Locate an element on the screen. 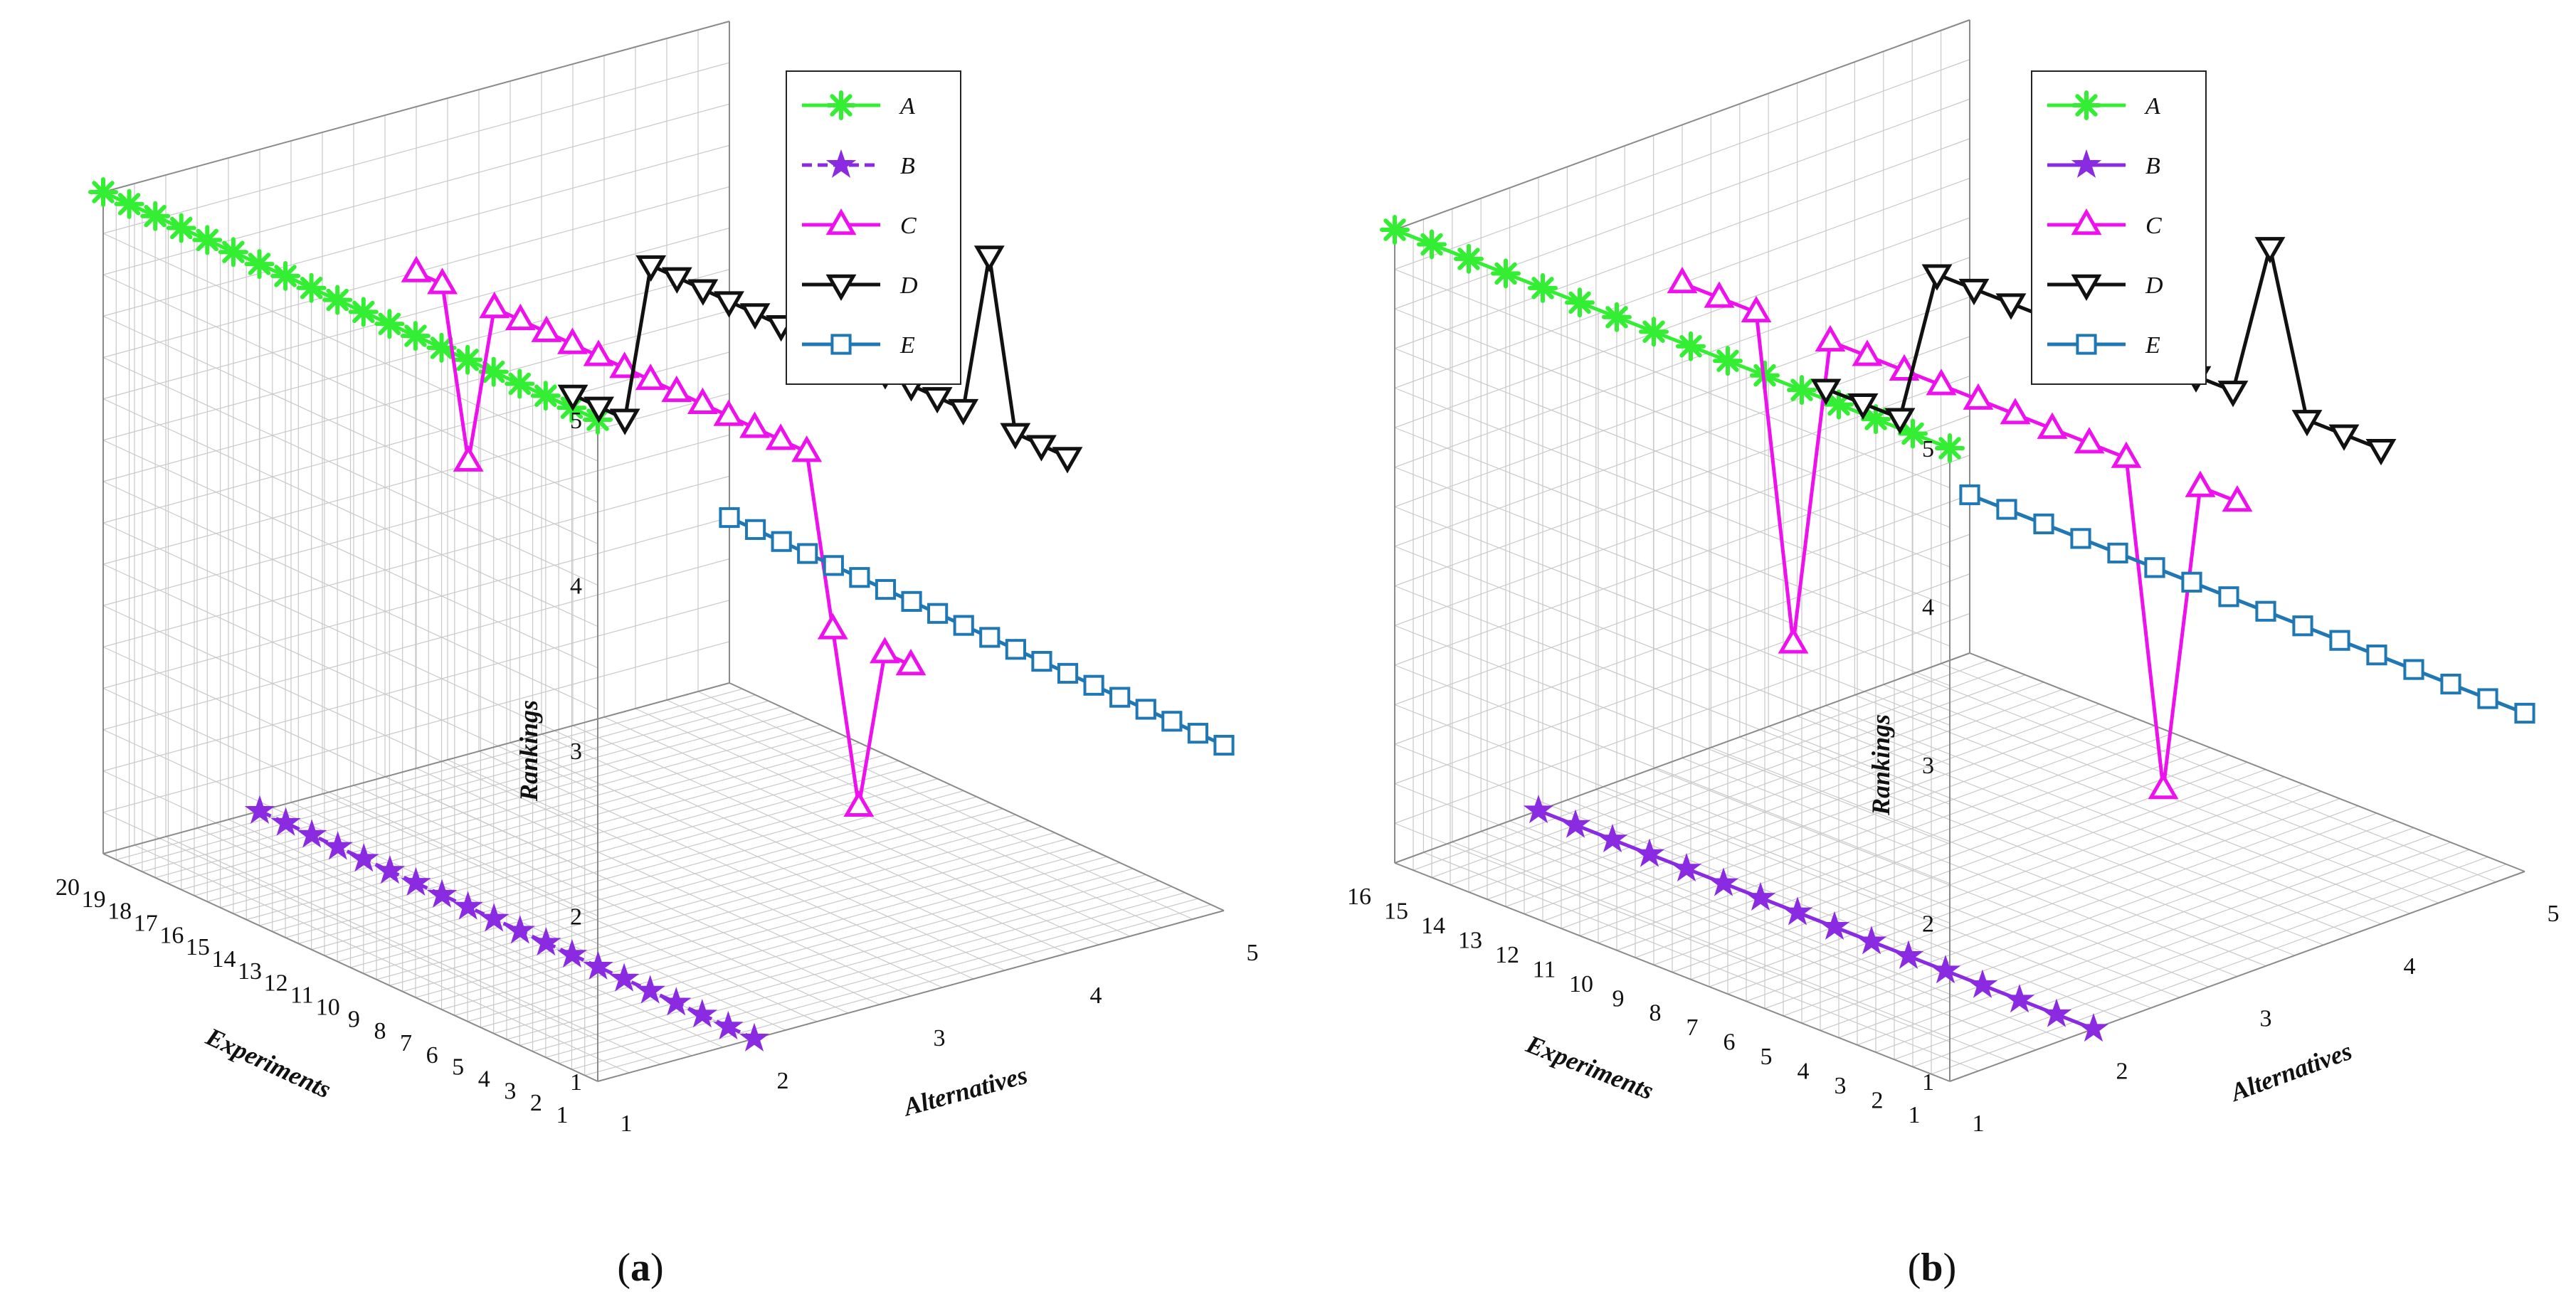 The image size is (2576, 1309). legend-marker-a is located at coordinates (841, 105).